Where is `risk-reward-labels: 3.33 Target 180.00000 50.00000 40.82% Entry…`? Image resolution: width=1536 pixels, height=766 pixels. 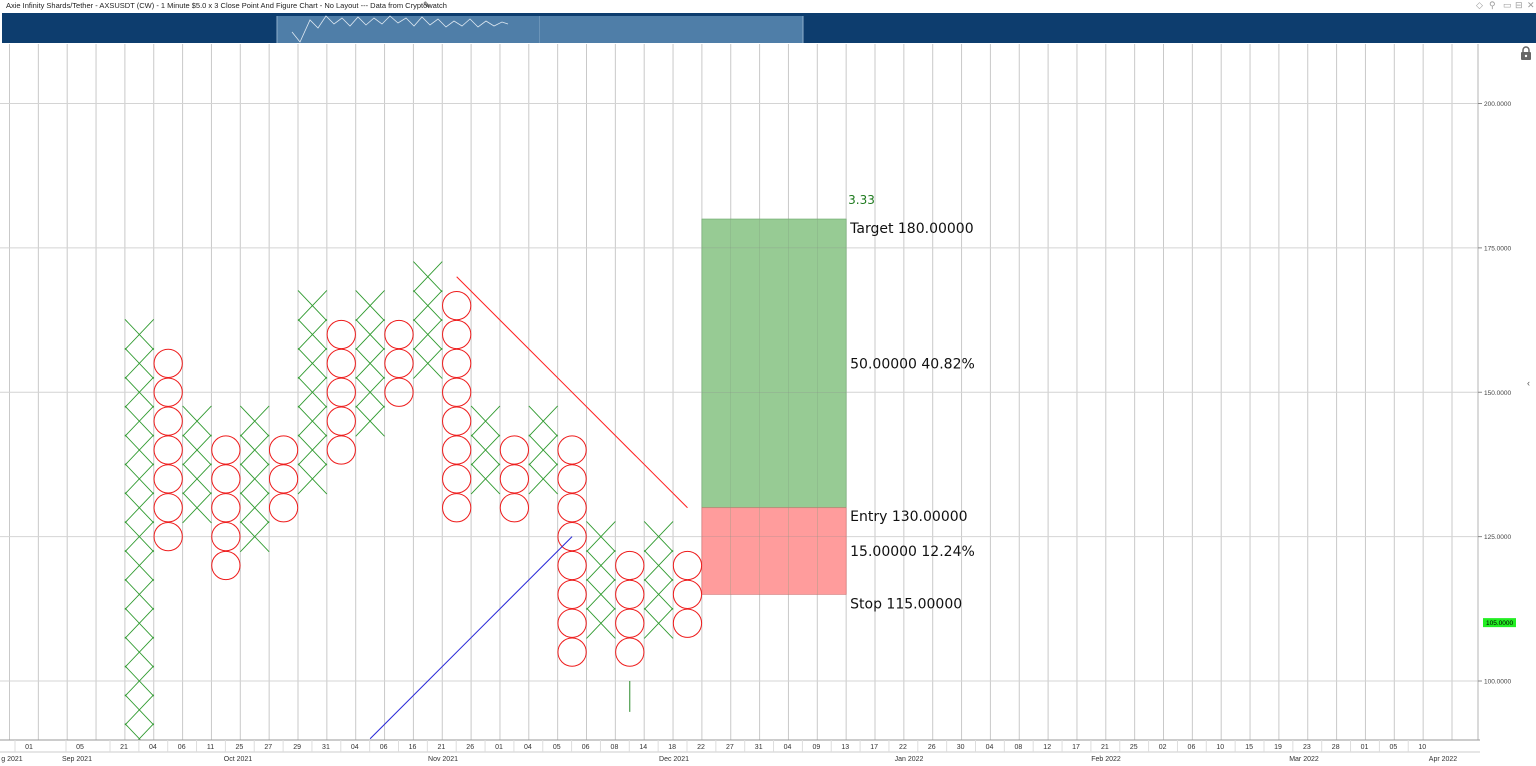 risk-reward-labels: 3.33 Target 180.00000 50.00000 40.82% Entry… is located at coordinates (911, 402).